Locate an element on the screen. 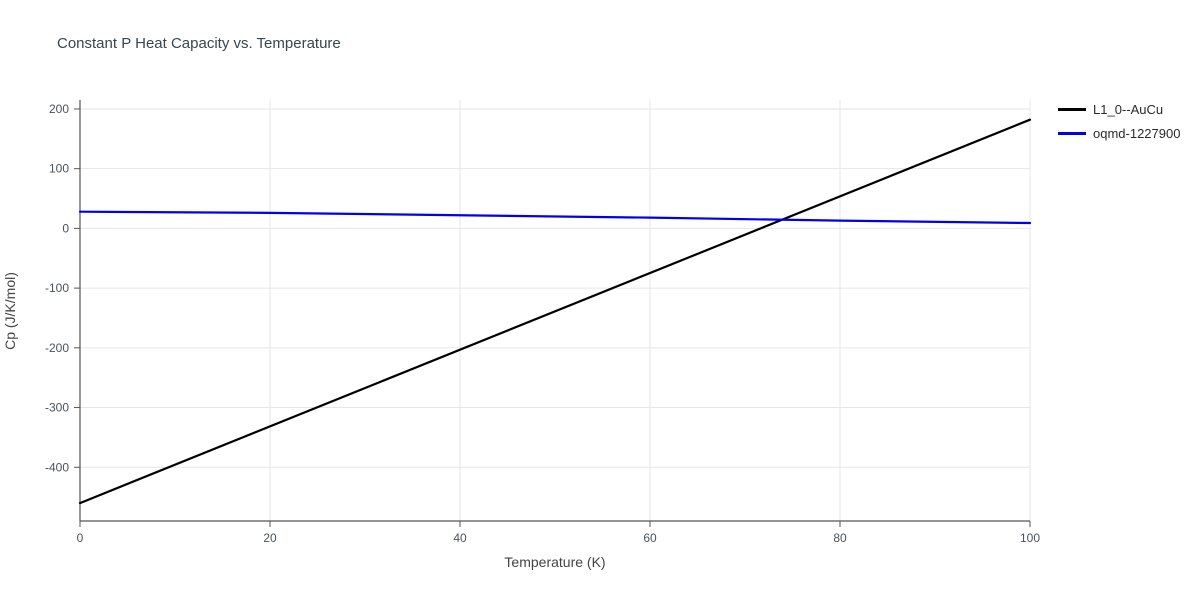 This screenshot has height=600, width=1200. y-tick-label: -300 is located at coordinates (57, 408).